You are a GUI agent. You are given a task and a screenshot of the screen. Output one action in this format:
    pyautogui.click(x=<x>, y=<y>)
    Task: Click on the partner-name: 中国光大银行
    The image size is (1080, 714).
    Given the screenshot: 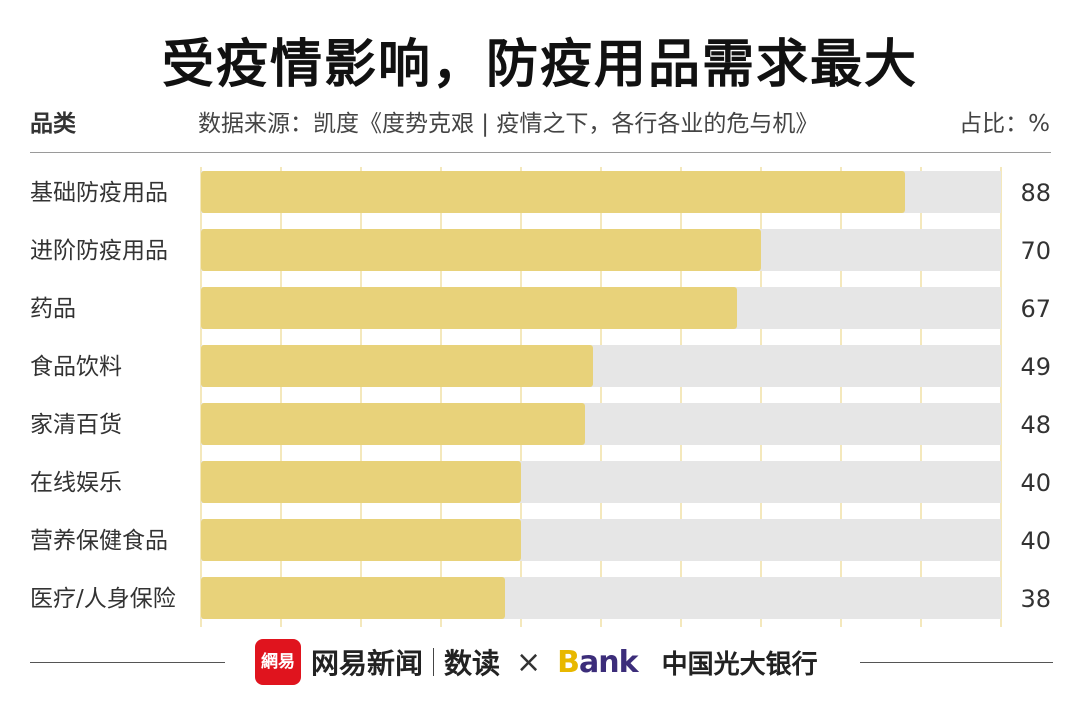 What is the action you would take?
    pyautogui.click(x=739, y=664)
    